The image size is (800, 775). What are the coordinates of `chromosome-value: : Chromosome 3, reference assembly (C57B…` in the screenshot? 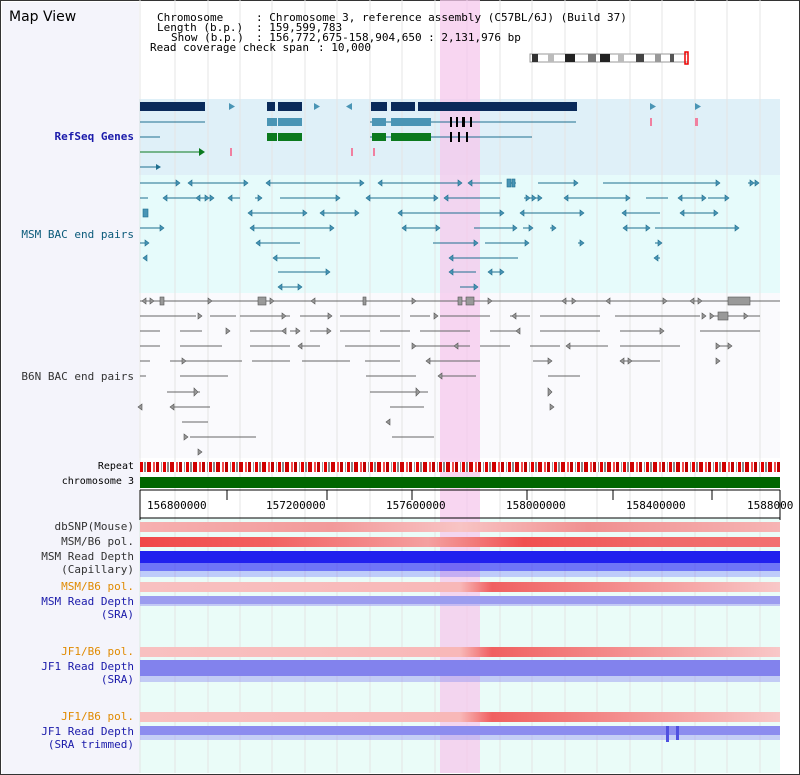 It's located at (441, 17).